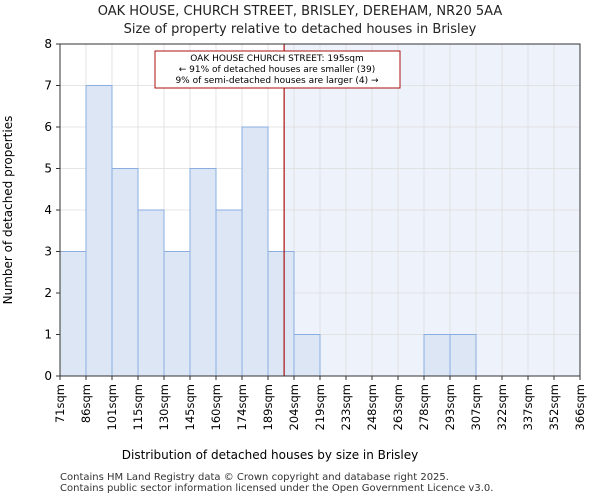  Describe the element at coordinates (554, 407) in the screenshot. I see `x-tick-label: 352sqm` at that location.